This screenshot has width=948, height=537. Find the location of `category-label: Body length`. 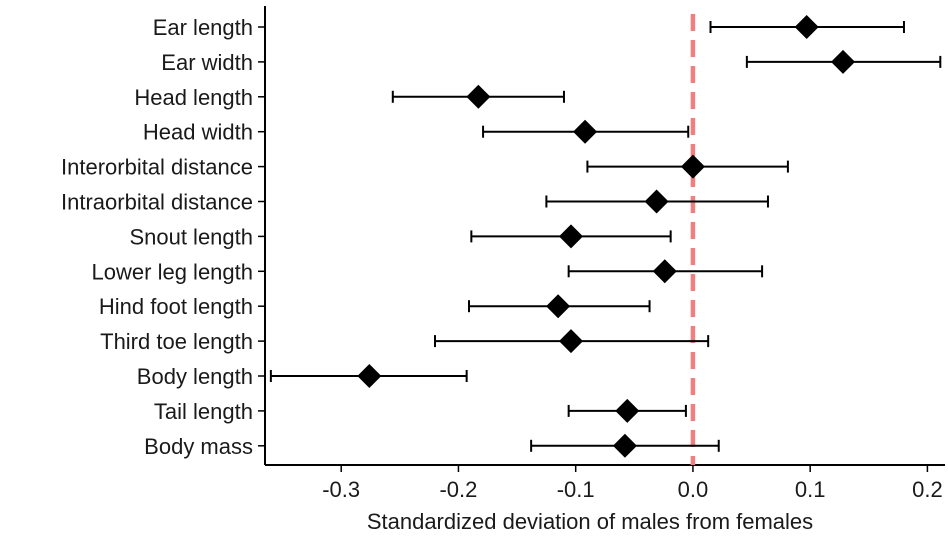

category-label: Body length is located at coordinates (195, 376).